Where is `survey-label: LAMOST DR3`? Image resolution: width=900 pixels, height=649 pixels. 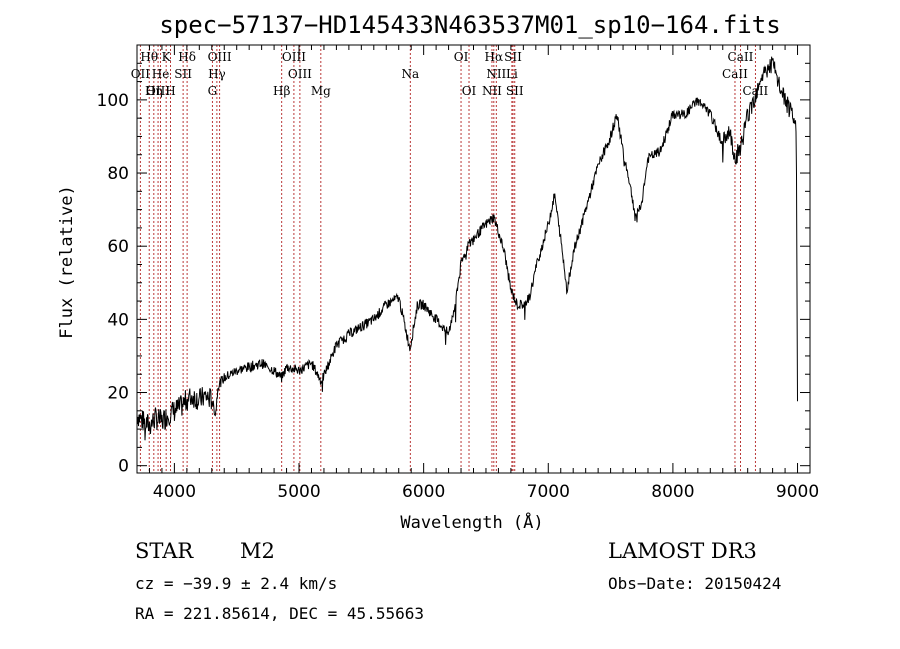 survey-label: LAMOST DR3 is located at coordinates (682, 551).